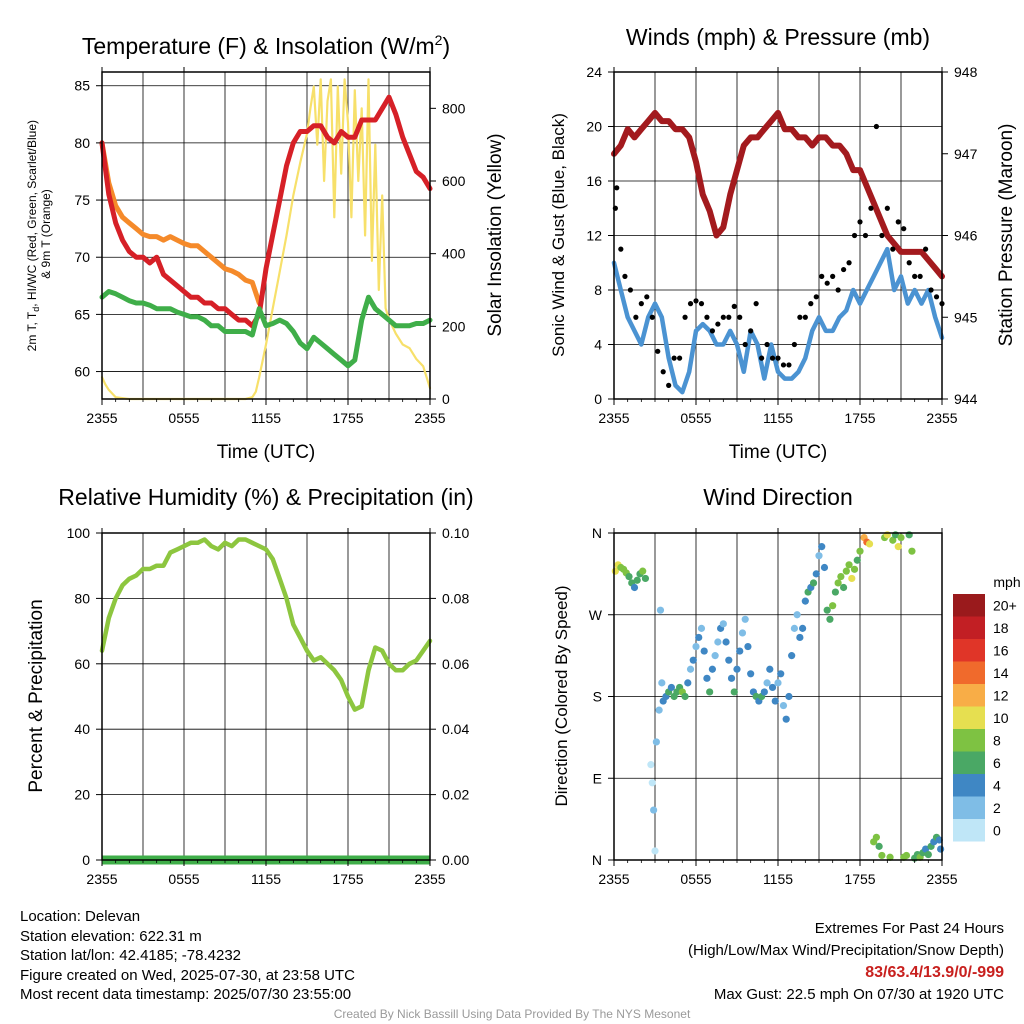 The image size is (1024, 1024). Describe the element at coordinates (266, 329) in the screenshot. I see `dewpoint-line` at that location.